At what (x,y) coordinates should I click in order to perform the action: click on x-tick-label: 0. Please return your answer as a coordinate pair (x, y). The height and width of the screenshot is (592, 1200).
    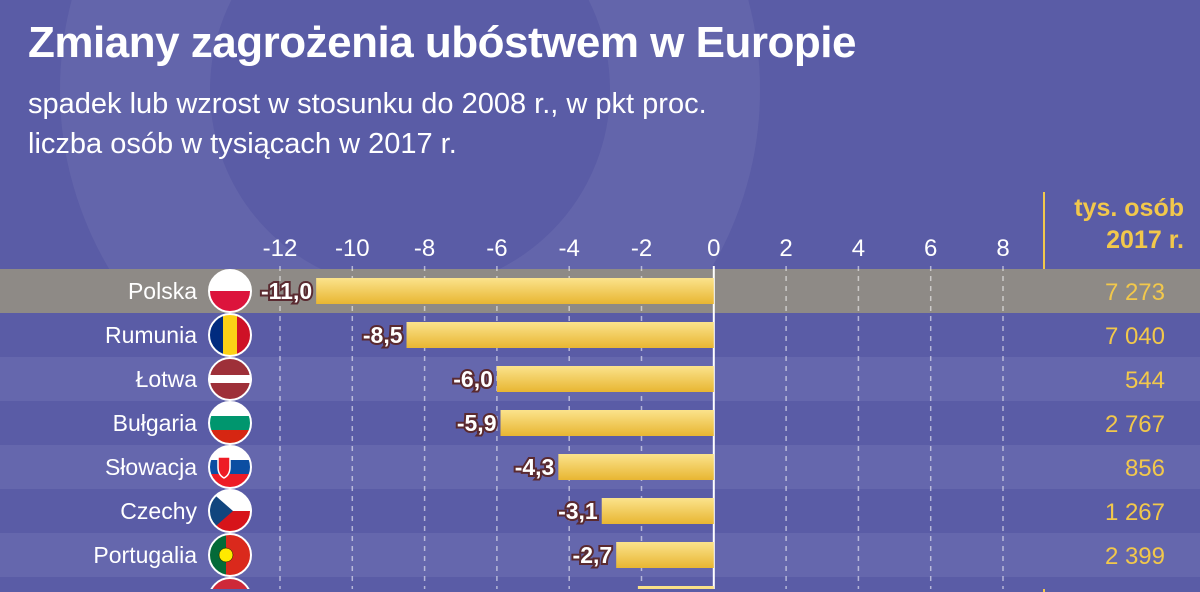
    Looking at the image, I should click on (713, 248).